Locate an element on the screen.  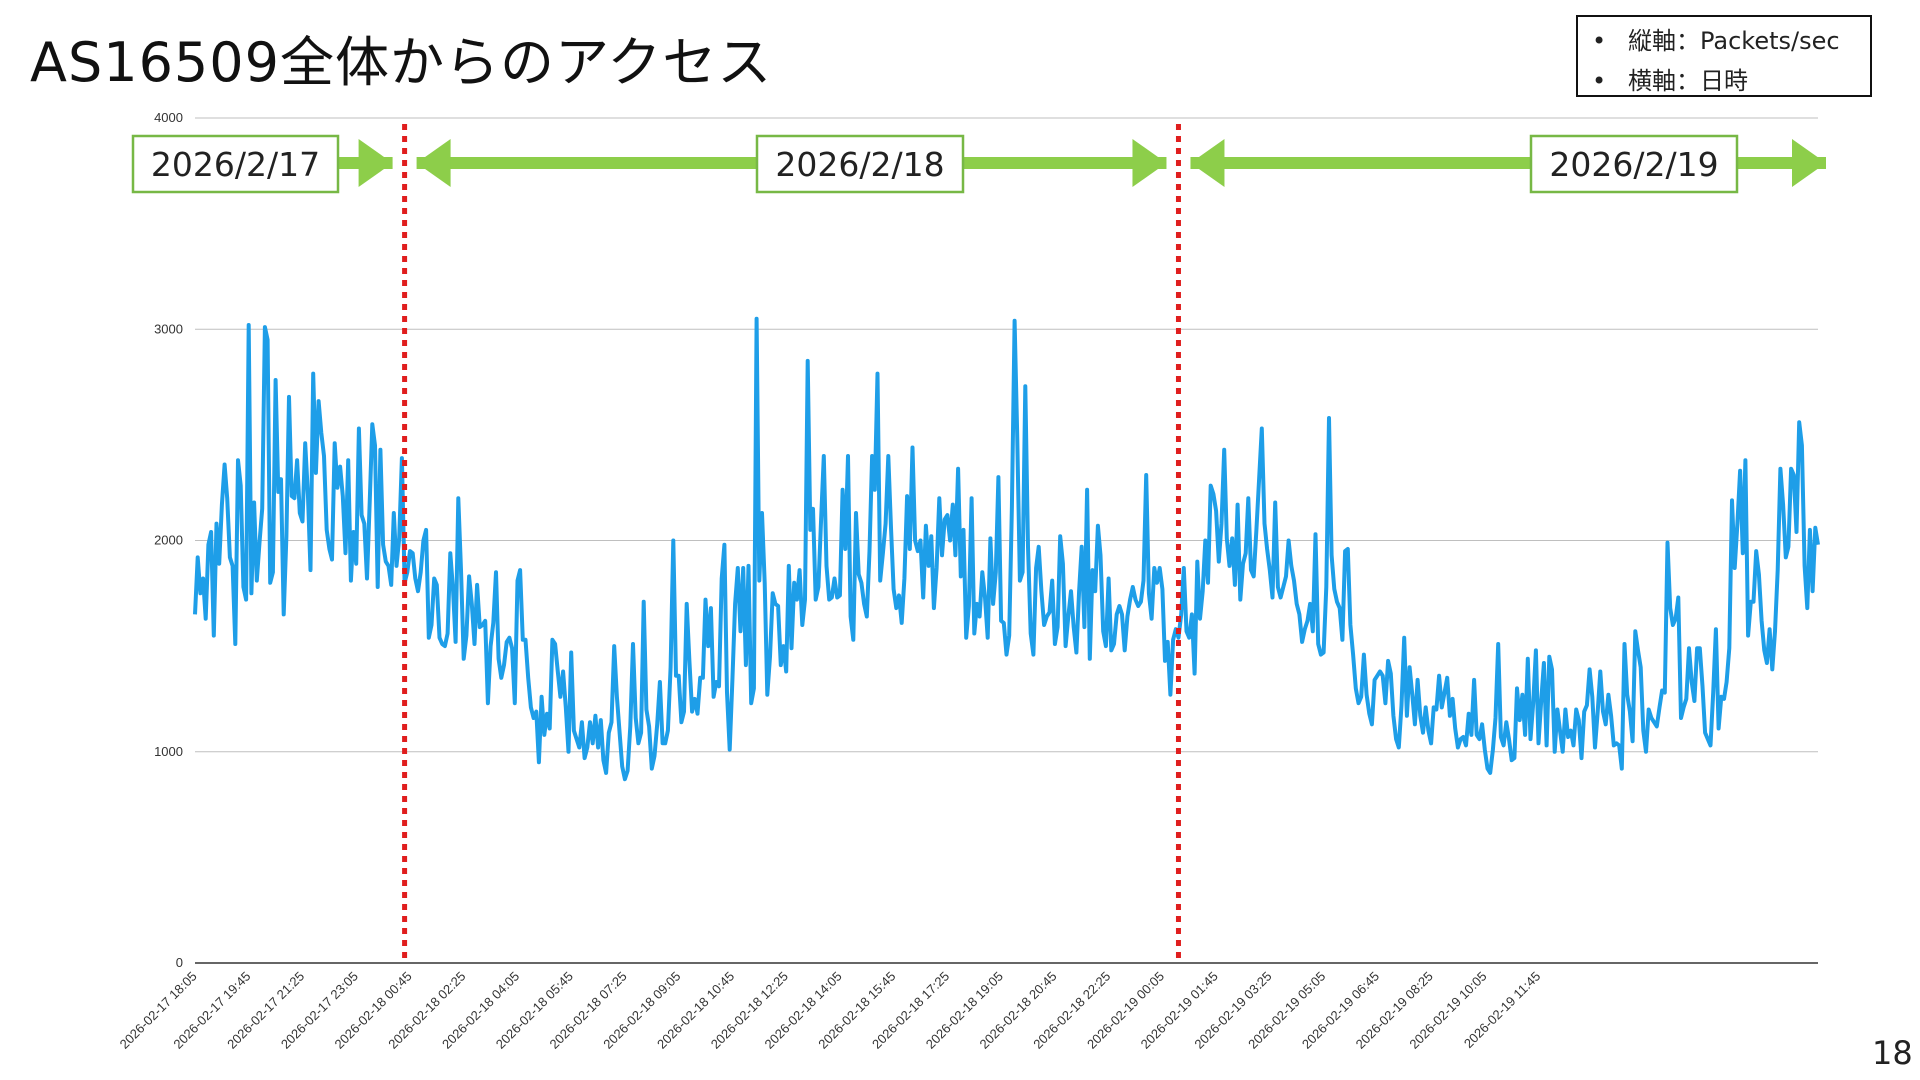
legend-text-y-axis: 縦軸：Packets/sec is located at coordinates (1734, 41).